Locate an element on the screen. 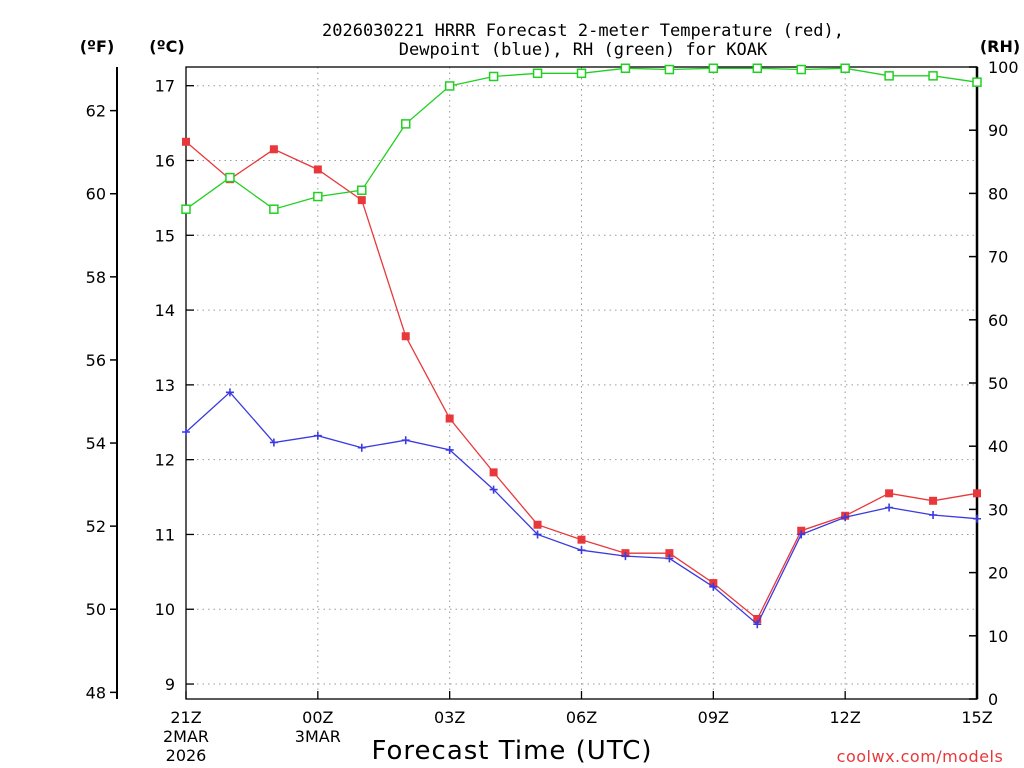  rh-tick-label: 50 is located at coordinates (998, 383).